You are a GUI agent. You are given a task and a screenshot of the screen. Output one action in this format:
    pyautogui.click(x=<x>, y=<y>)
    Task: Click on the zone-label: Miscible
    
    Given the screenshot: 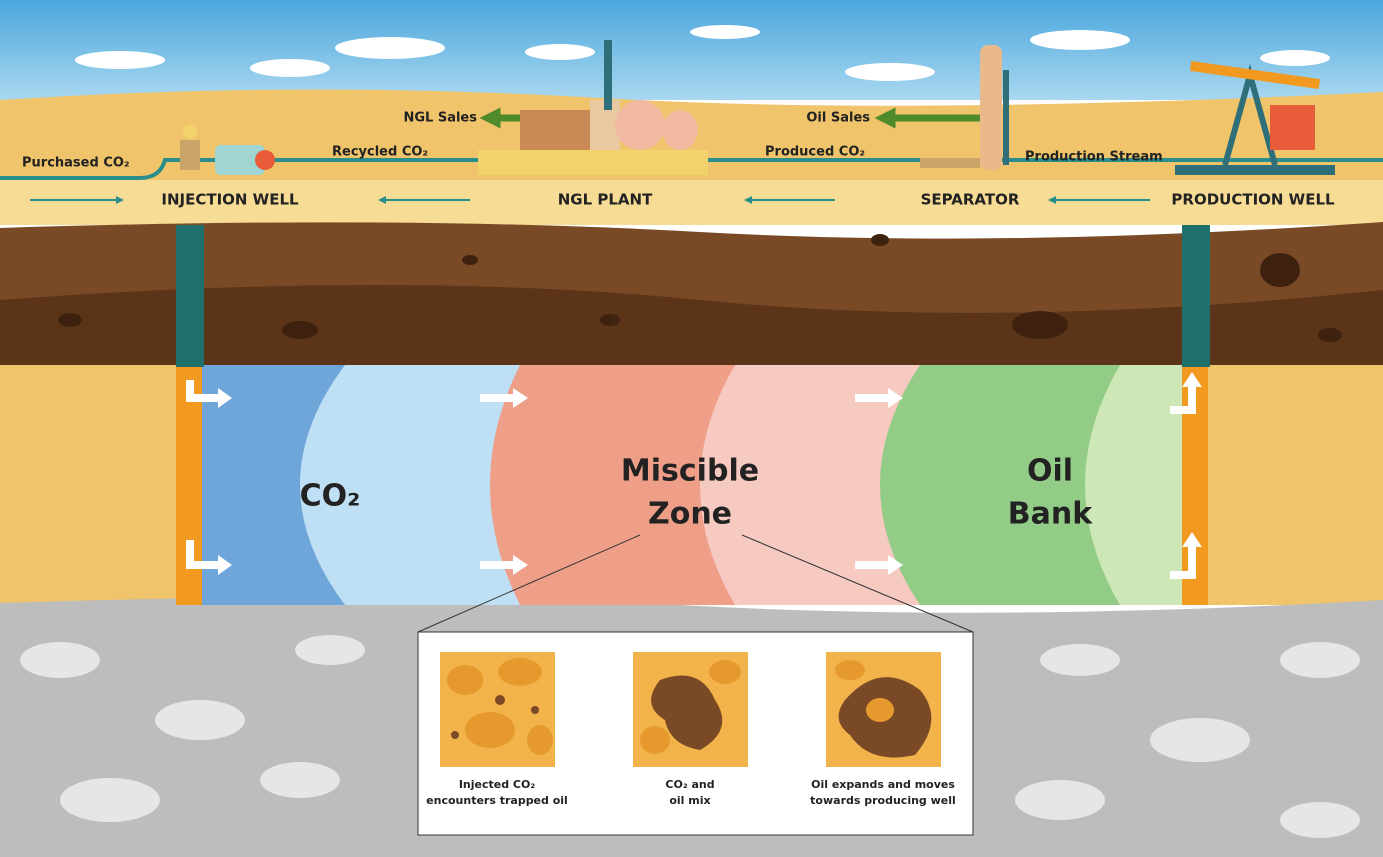 What is the action you would take?
    pyautogui.click(x=690, y=471)
    